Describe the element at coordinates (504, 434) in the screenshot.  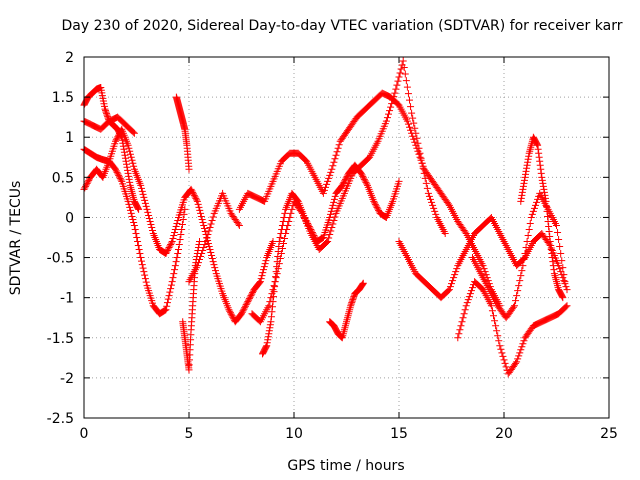
I see `x-tick-label: 20` at that location.